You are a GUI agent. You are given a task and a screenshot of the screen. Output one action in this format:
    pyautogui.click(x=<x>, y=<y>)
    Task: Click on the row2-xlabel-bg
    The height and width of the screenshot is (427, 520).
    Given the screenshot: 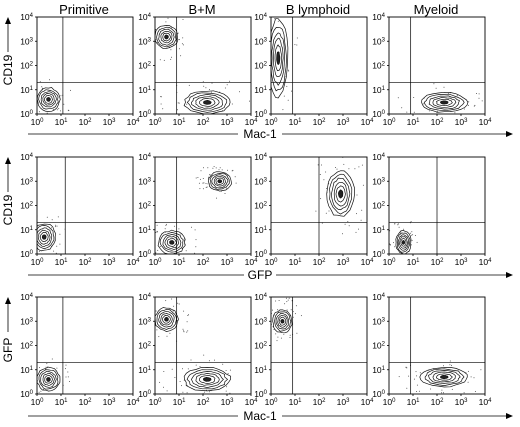 What is the action you would take?
    pyautogui.click(x=260, y=274)
    